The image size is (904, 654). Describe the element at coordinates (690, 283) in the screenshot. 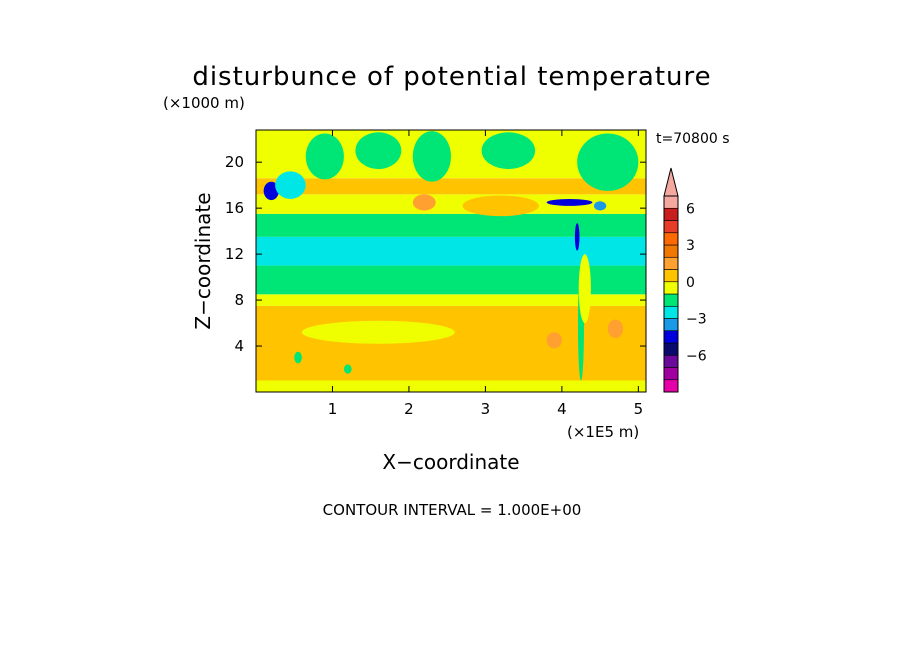

I see `colorbar-label: 0` at that location.